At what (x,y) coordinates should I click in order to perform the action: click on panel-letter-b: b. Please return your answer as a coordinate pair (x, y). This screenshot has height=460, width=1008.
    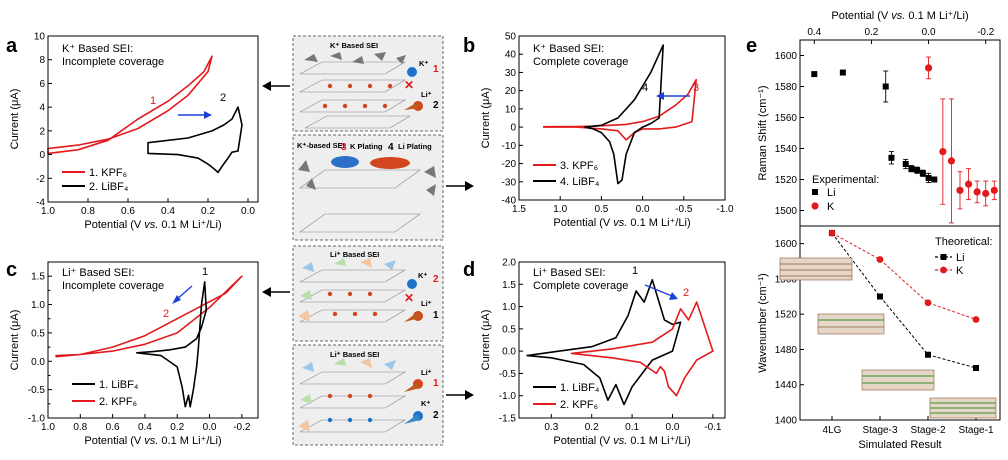
    Looking at the image, I should click on (469, 46).